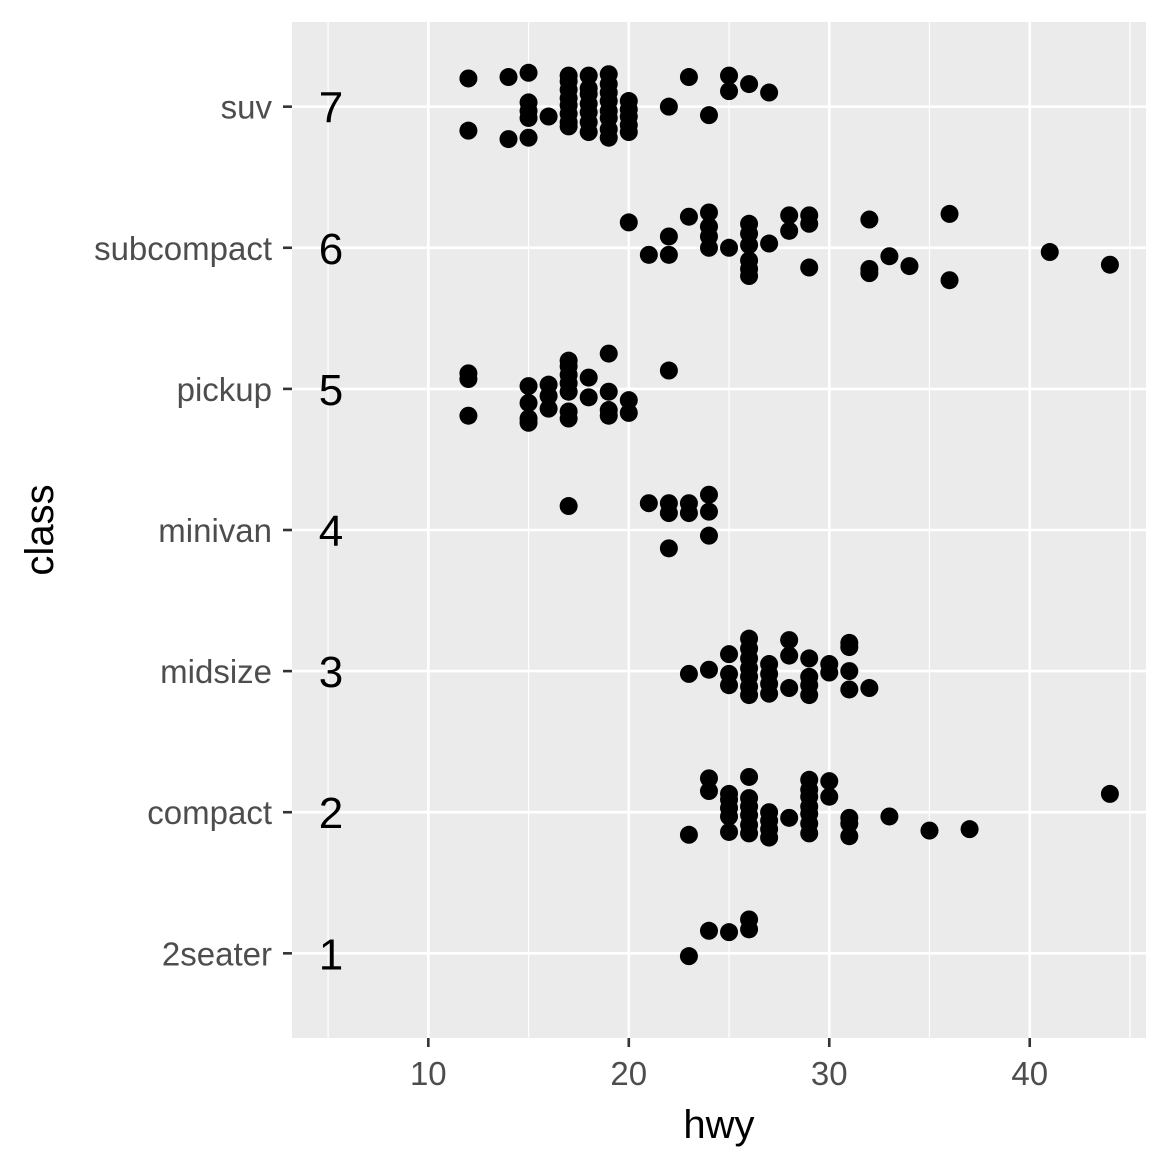  Describe the element at coordinates (40, 529) in the screenshot. I see `y-axis-title: class` at that location.